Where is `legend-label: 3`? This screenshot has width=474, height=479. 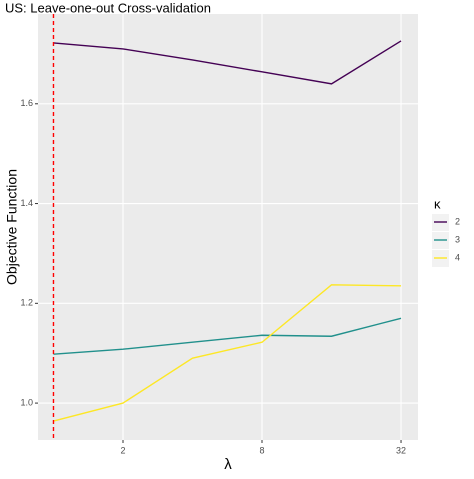 legend-label: 3 is located at coordinates (457, 239).